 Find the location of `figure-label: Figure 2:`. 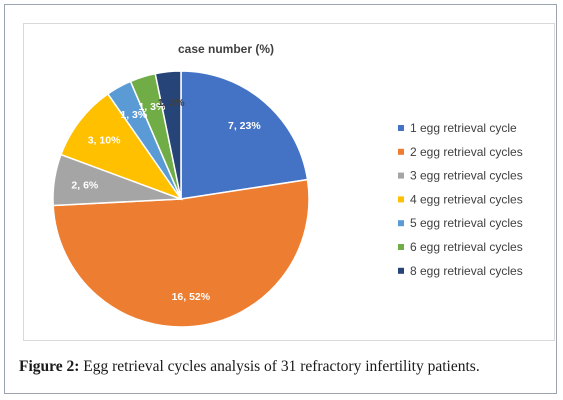

figure-label: Figure 2: is located at coordinates (49, 366).